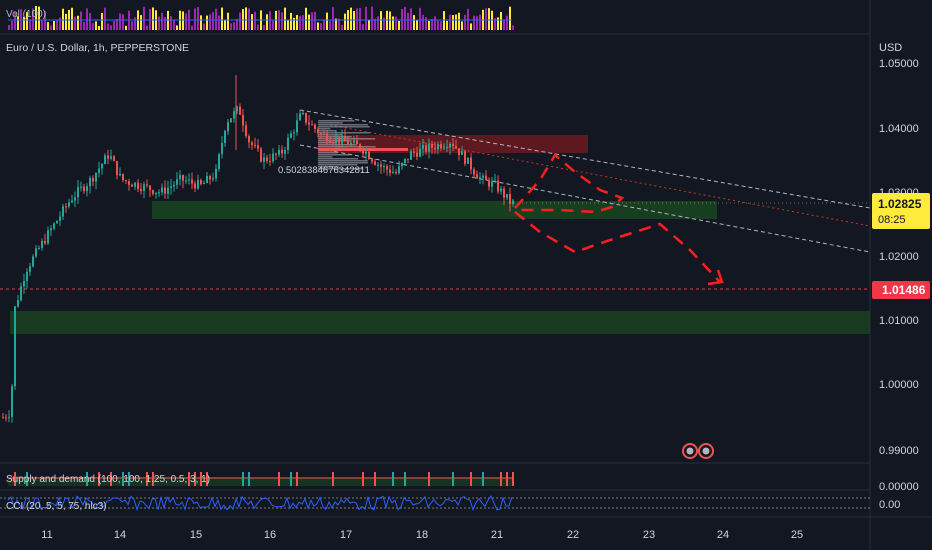 Image resolution: width=932 pixels, height=550 pixels. Describe the element at coordinates (904, 290) in the screenshot. I see `marker-price-value: 1.01486` at that location.